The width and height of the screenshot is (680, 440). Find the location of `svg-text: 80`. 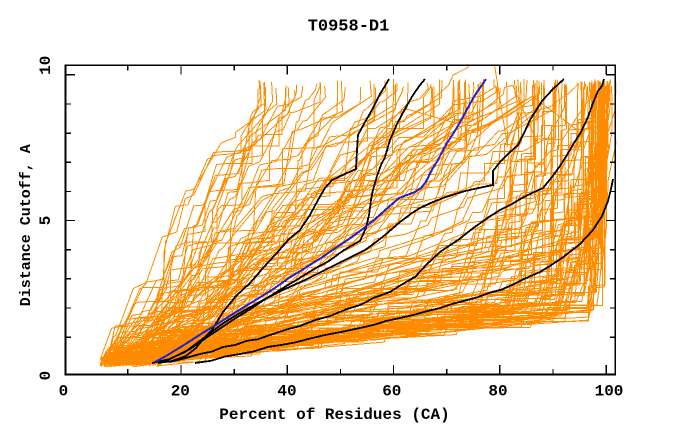

svg-text: 80 is located at coordinates (497, 392).